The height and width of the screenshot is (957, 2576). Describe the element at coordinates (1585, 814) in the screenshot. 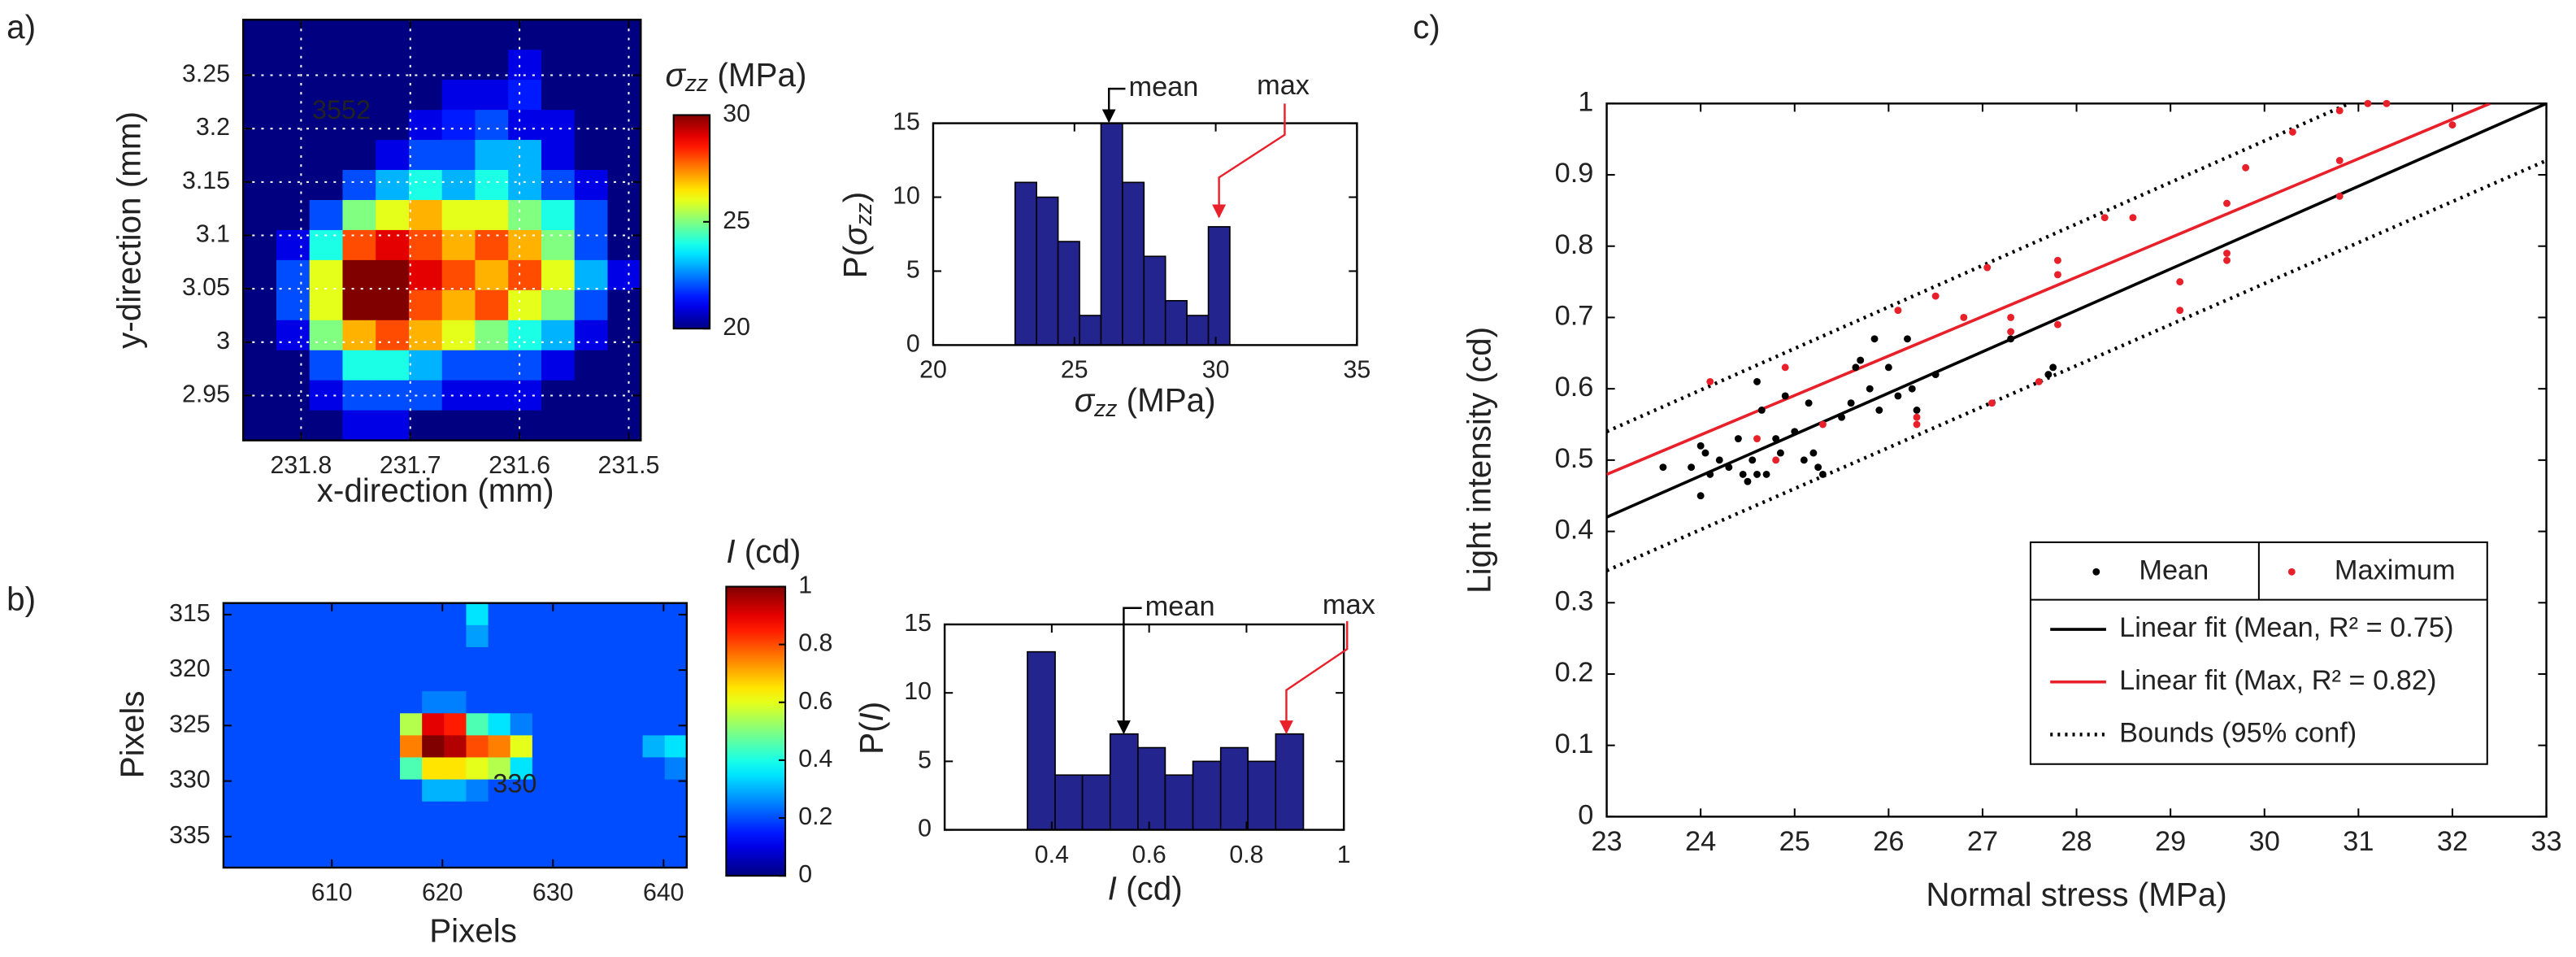

I see `y-tick-label: 0` at that location.